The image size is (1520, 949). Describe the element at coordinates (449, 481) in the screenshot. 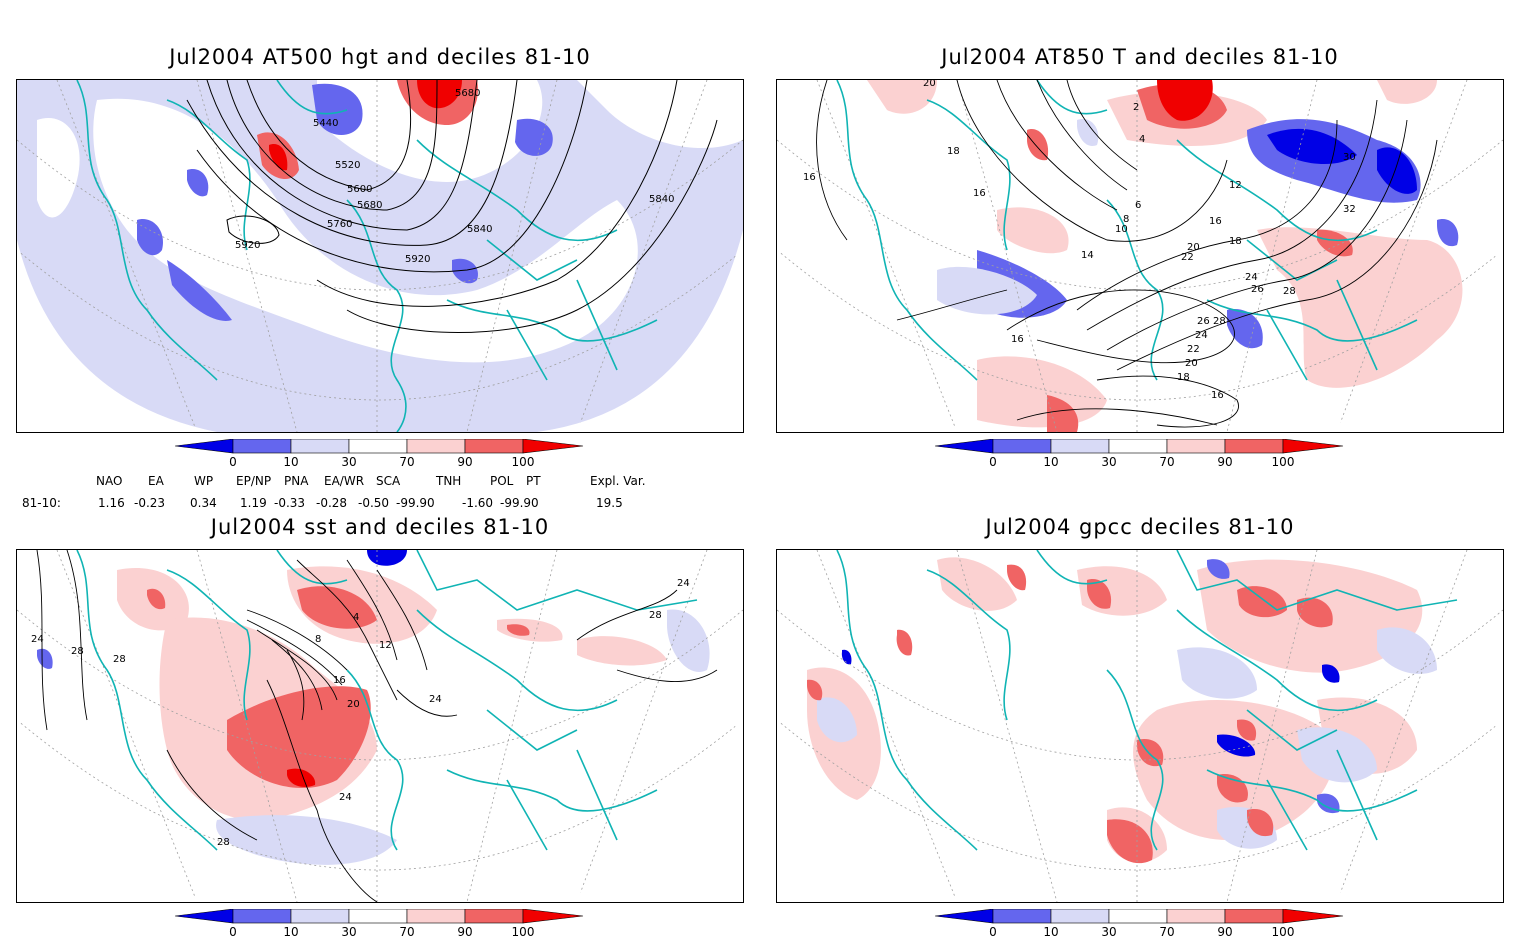

I see `tele-header: TNH` at that location.